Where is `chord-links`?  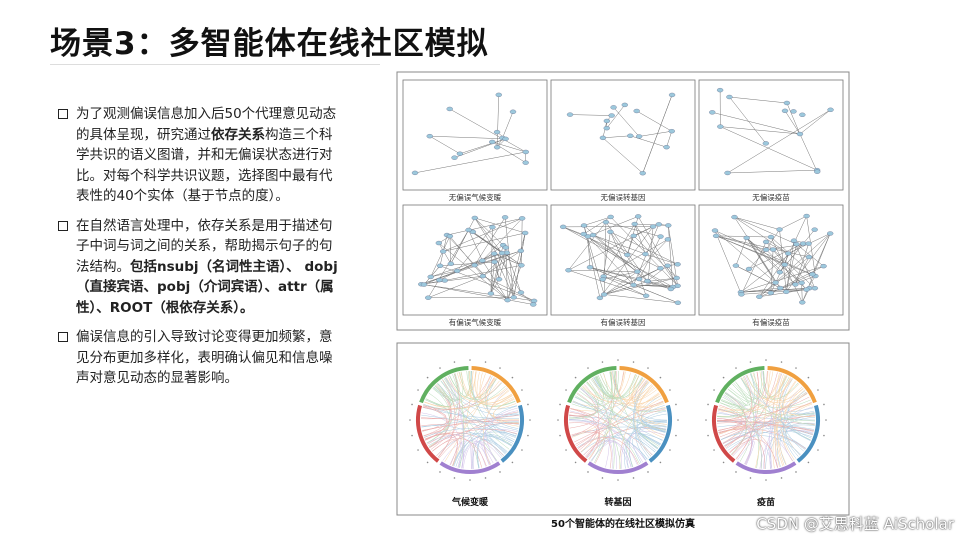
chord-links is located at coordinates (766, 420).